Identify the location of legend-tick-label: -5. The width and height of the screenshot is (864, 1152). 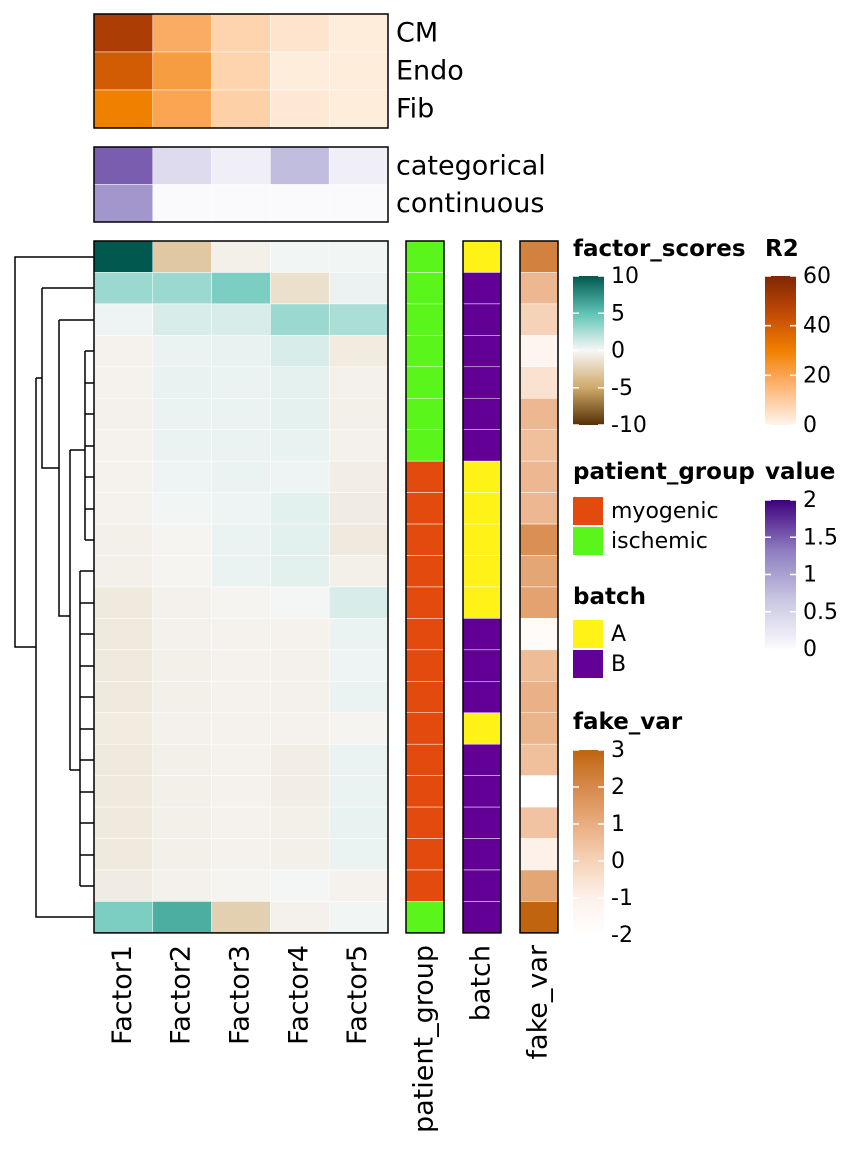
(622, 388).